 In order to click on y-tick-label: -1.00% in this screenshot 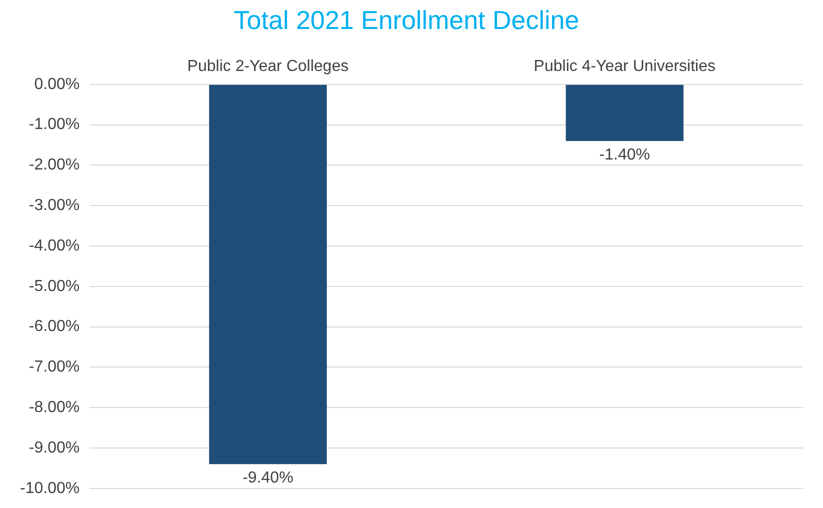, I will do `click(54, 125)`.